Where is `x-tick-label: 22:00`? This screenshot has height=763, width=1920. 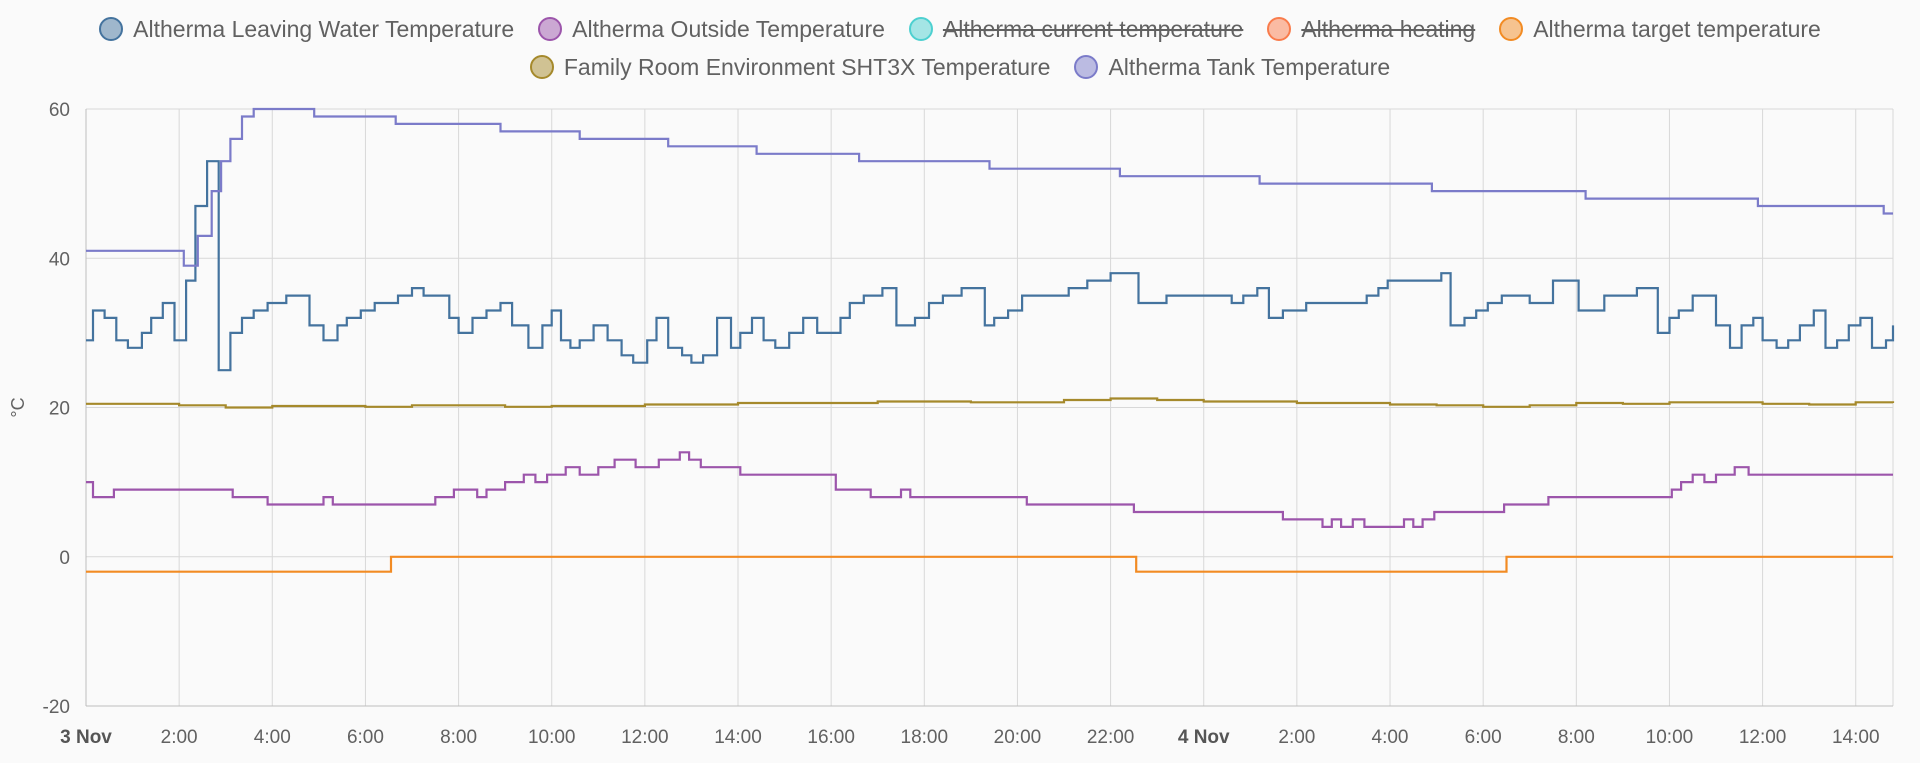 x-tick-label: 22:00 is located at coordinates (1111, 737).